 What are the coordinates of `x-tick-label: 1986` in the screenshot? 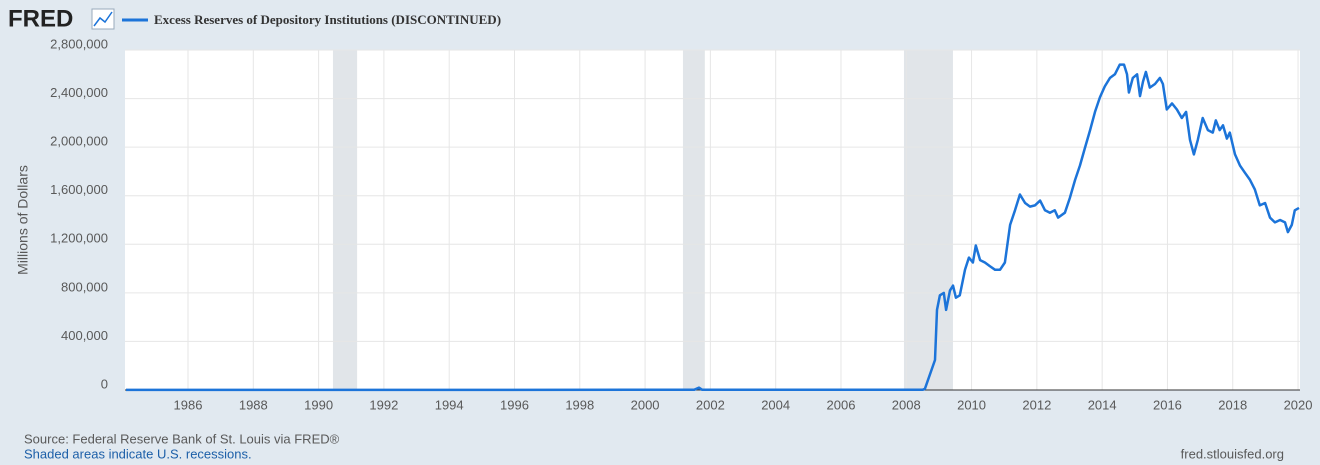 It's located at (188, 404).